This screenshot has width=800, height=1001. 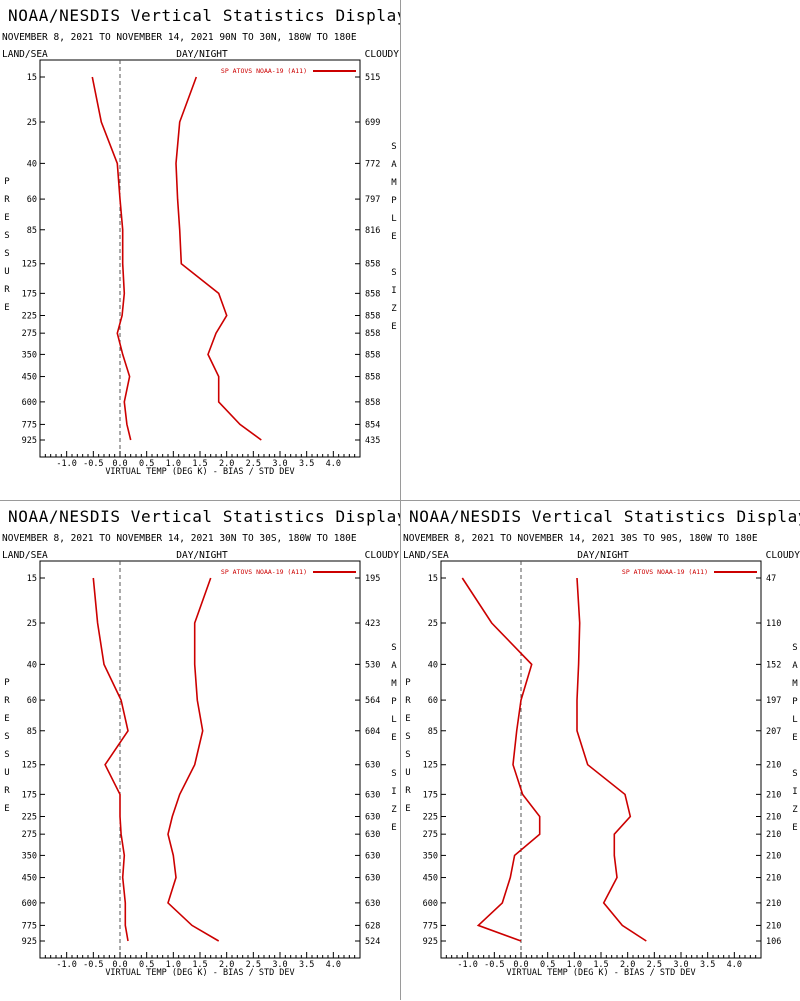 What do you see at coordinates (173, 464) in the screenshot?
I see `x-tick-label: 1.0` at bounding box center [173, 464].